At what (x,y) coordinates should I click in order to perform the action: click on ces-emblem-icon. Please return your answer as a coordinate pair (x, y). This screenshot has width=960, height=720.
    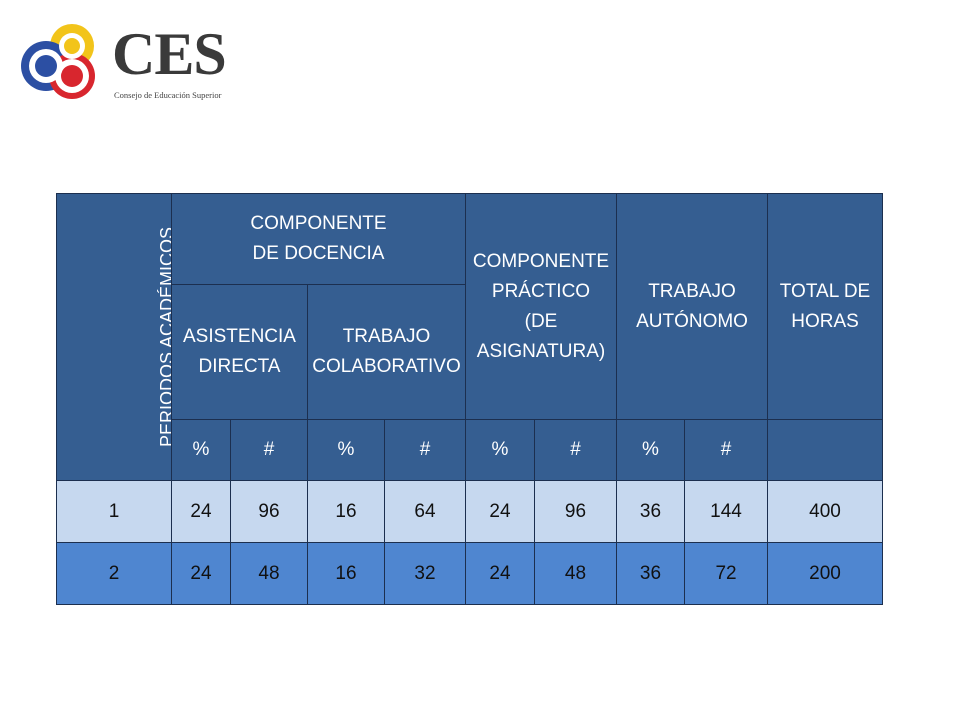
    Looking at the image, I should click on (58, 61).